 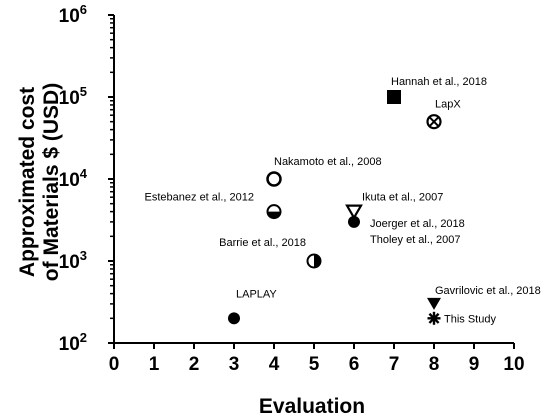 I want to click on y-tick-label: 10², so click(x=73, y=342).